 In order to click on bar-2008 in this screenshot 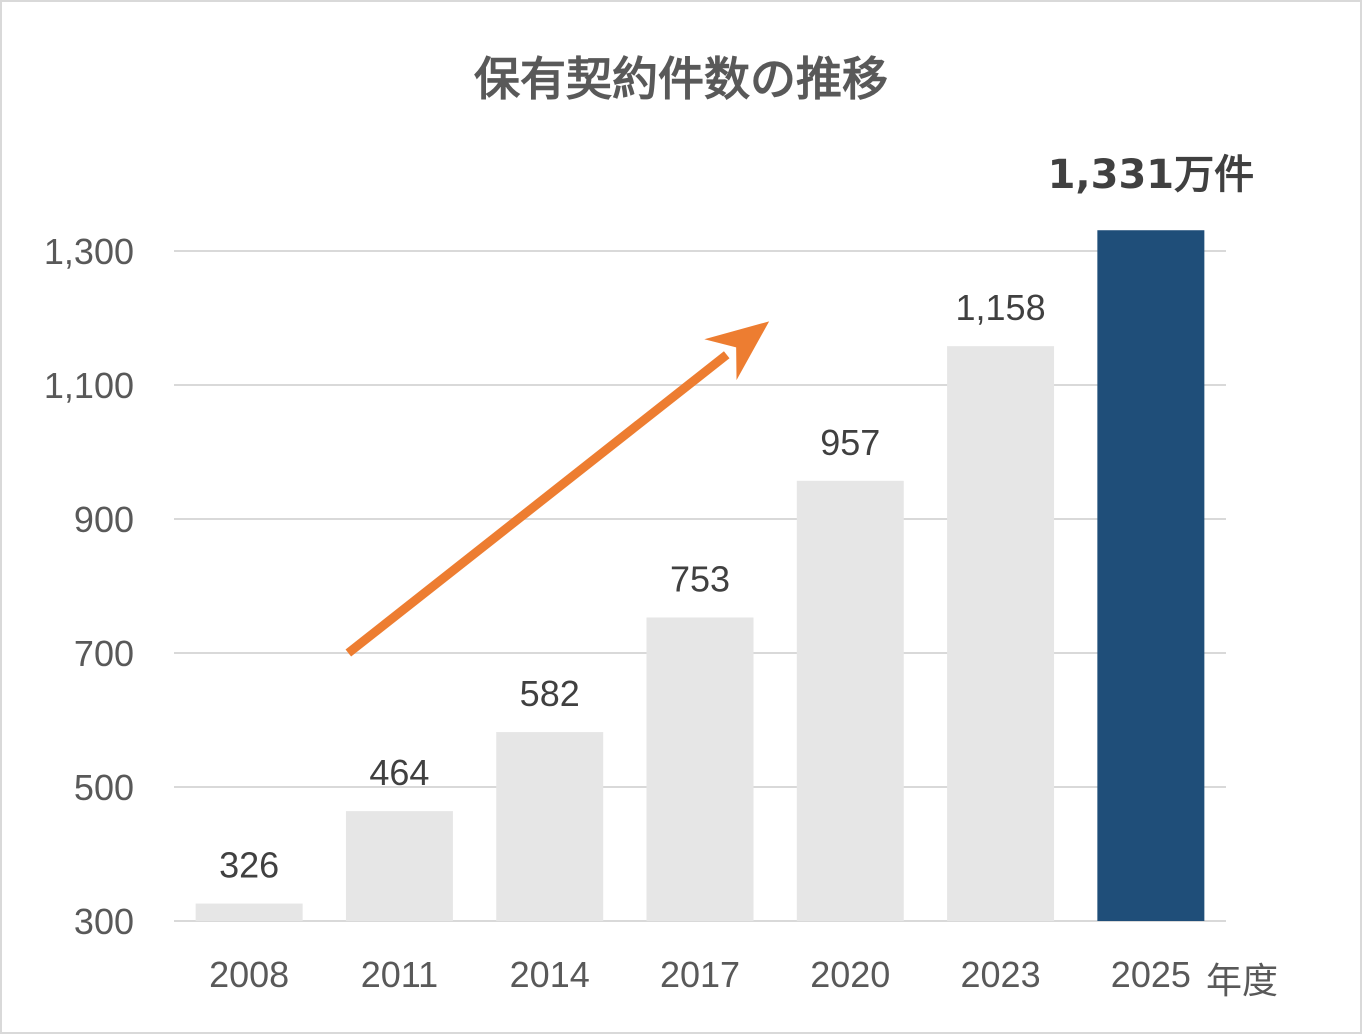, I will do `click(249, 912)`.